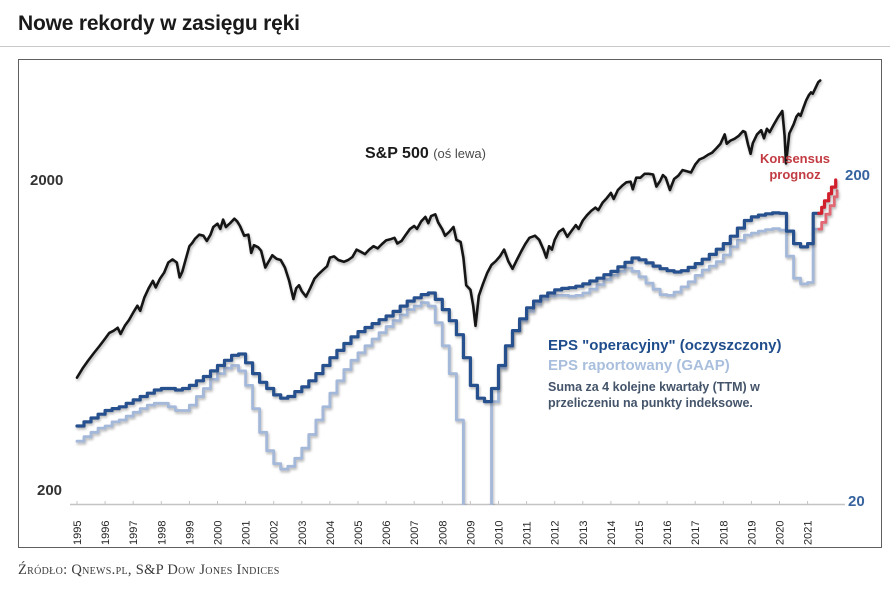 Image resolution: width=890 pixels, height=593 pixels. I want to click on consensus-annotation: Konsensus prognoz, so click(795, 167).